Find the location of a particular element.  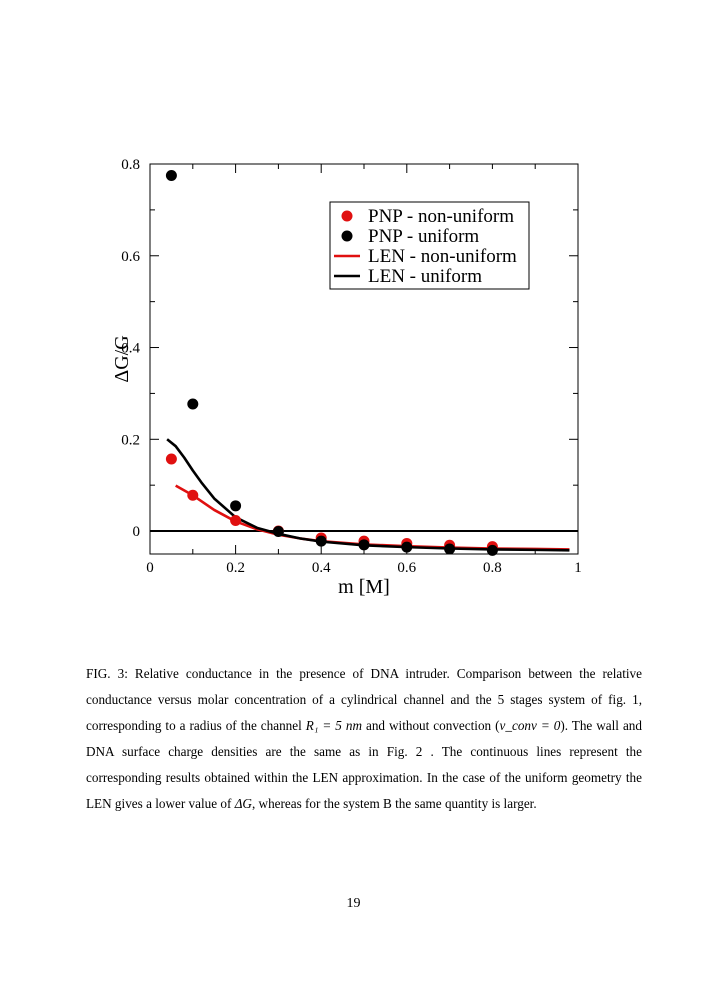

y-tick-label: 0.4 is located at coordinates (130, 349).